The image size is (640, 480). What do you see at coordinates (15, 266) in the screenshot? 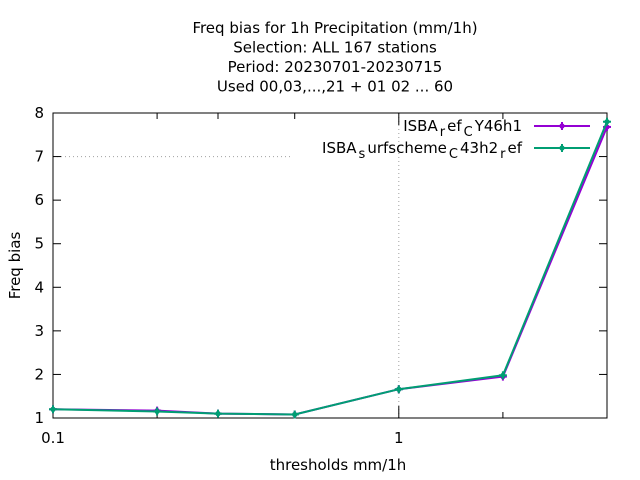
I see `y-axis-label: Freq bias` at bounding box center [15, 266].